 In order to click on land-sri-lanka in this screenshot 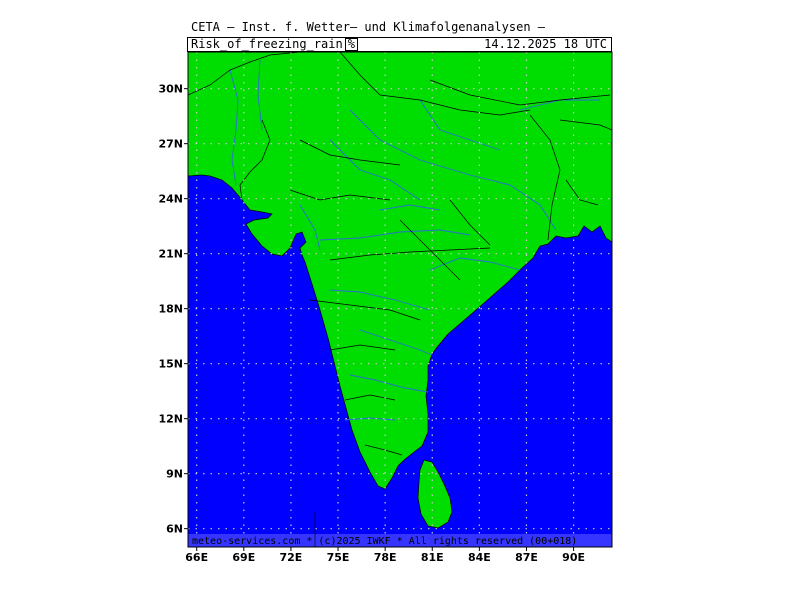, I will do `click(435, 494)`.